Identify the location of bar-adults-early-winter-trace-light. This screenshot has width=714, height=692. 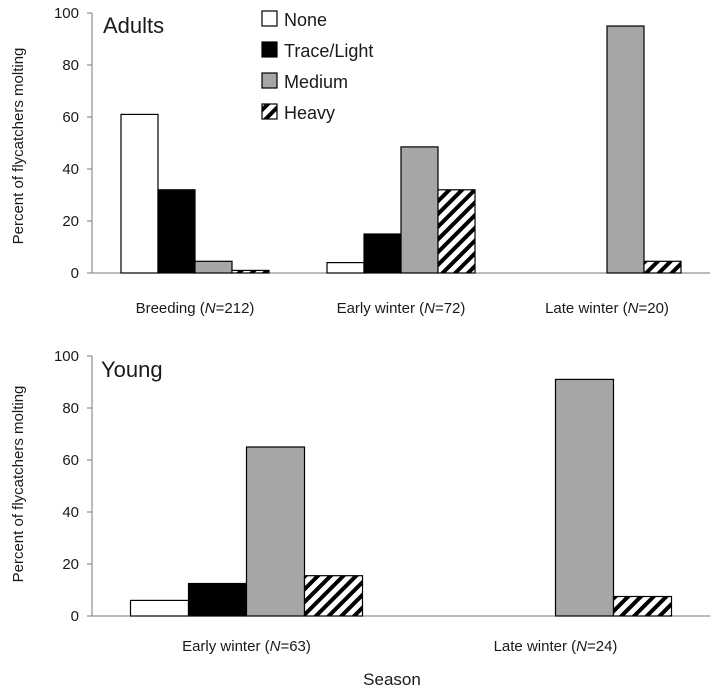
(382, 253).